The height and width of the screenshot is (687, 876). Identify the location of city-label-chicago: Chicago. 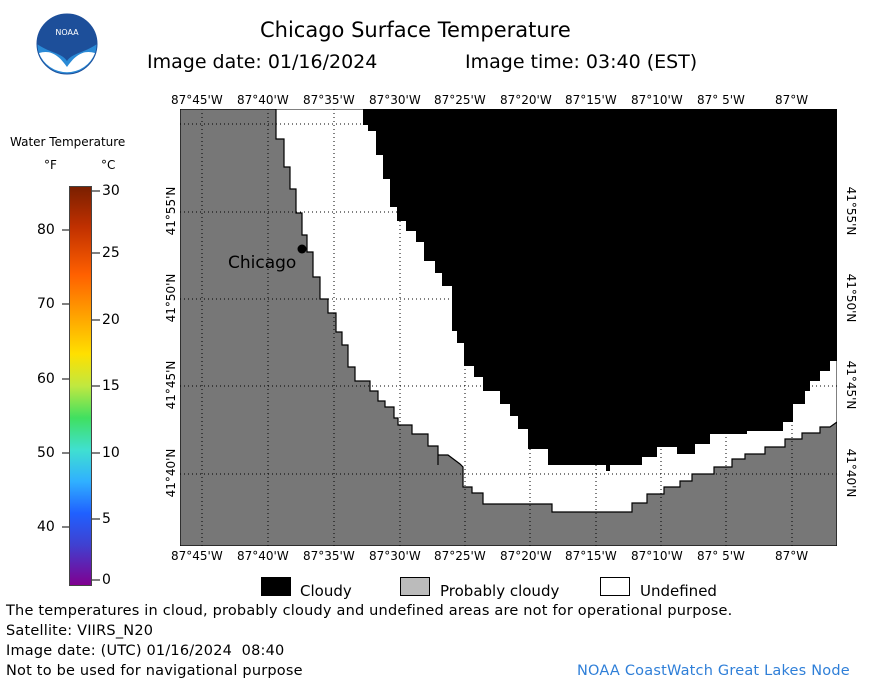
(262, 263).